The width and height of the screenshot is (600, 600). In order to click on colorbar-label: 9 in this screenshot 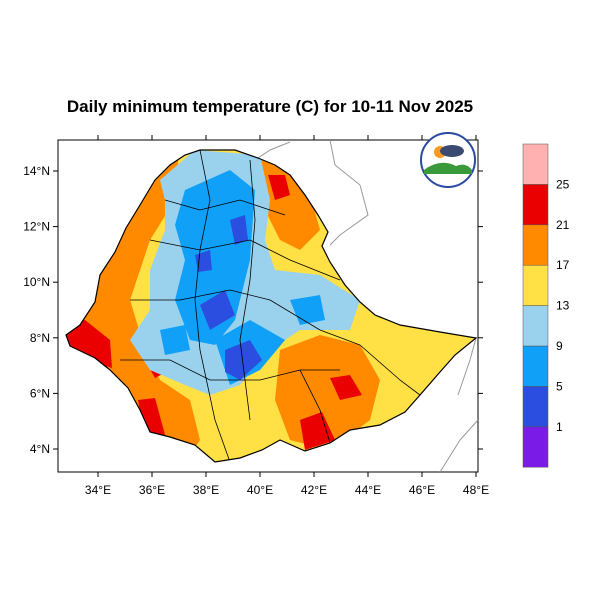, I will do `click(559, 346)`.